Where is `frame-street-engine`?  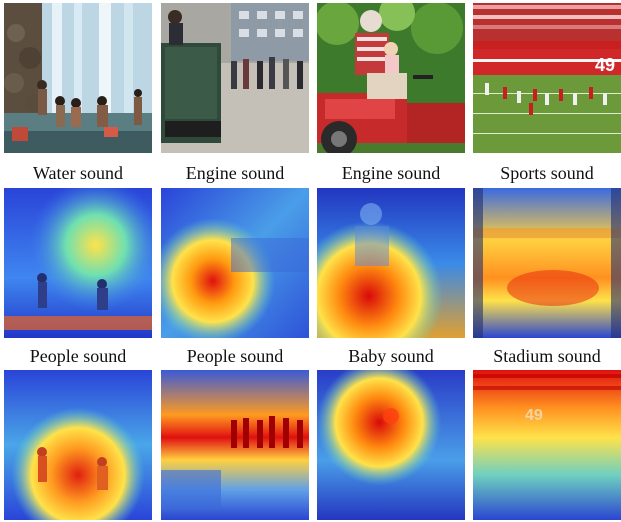 frame-street-engine is located at coordinates (235, 78).